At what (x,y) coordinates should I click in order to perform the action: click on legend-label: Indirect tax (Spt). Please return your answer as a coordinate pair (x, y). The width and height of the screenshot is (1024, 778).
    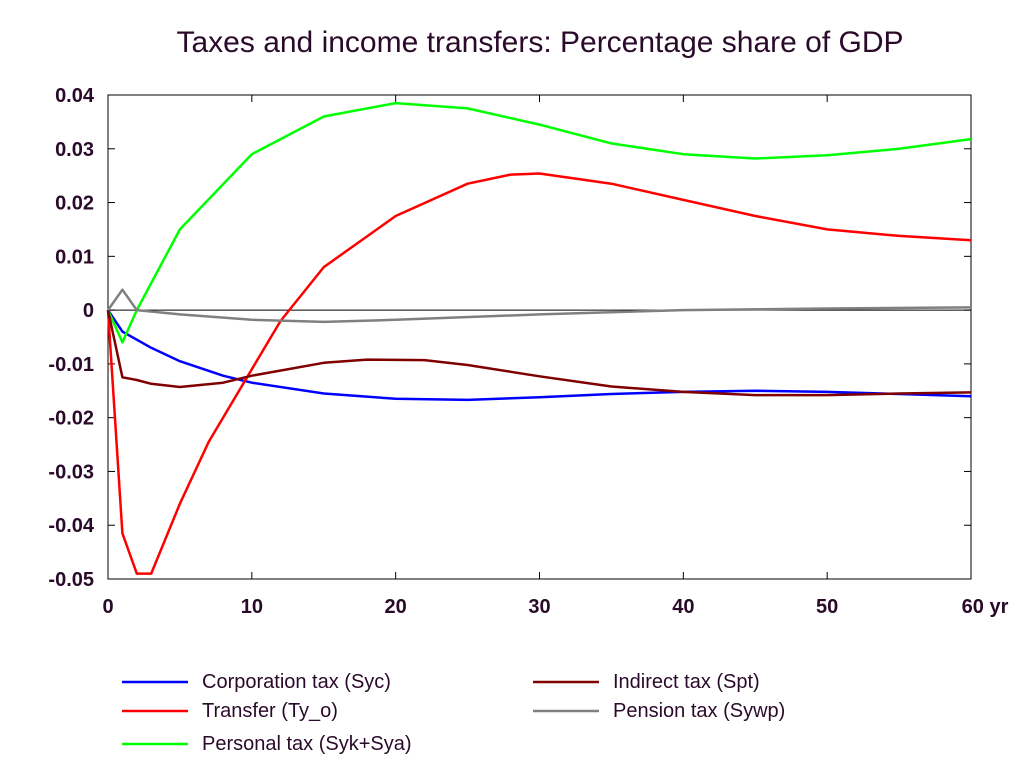
    Looking at the image, I should click on (686, 682).